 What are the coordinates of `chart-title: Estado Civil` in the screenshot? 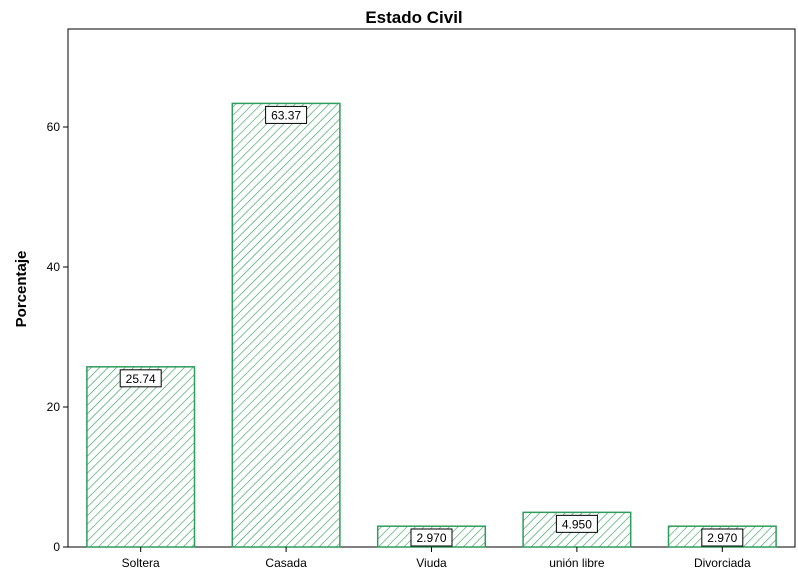 It's located at (413, 17).